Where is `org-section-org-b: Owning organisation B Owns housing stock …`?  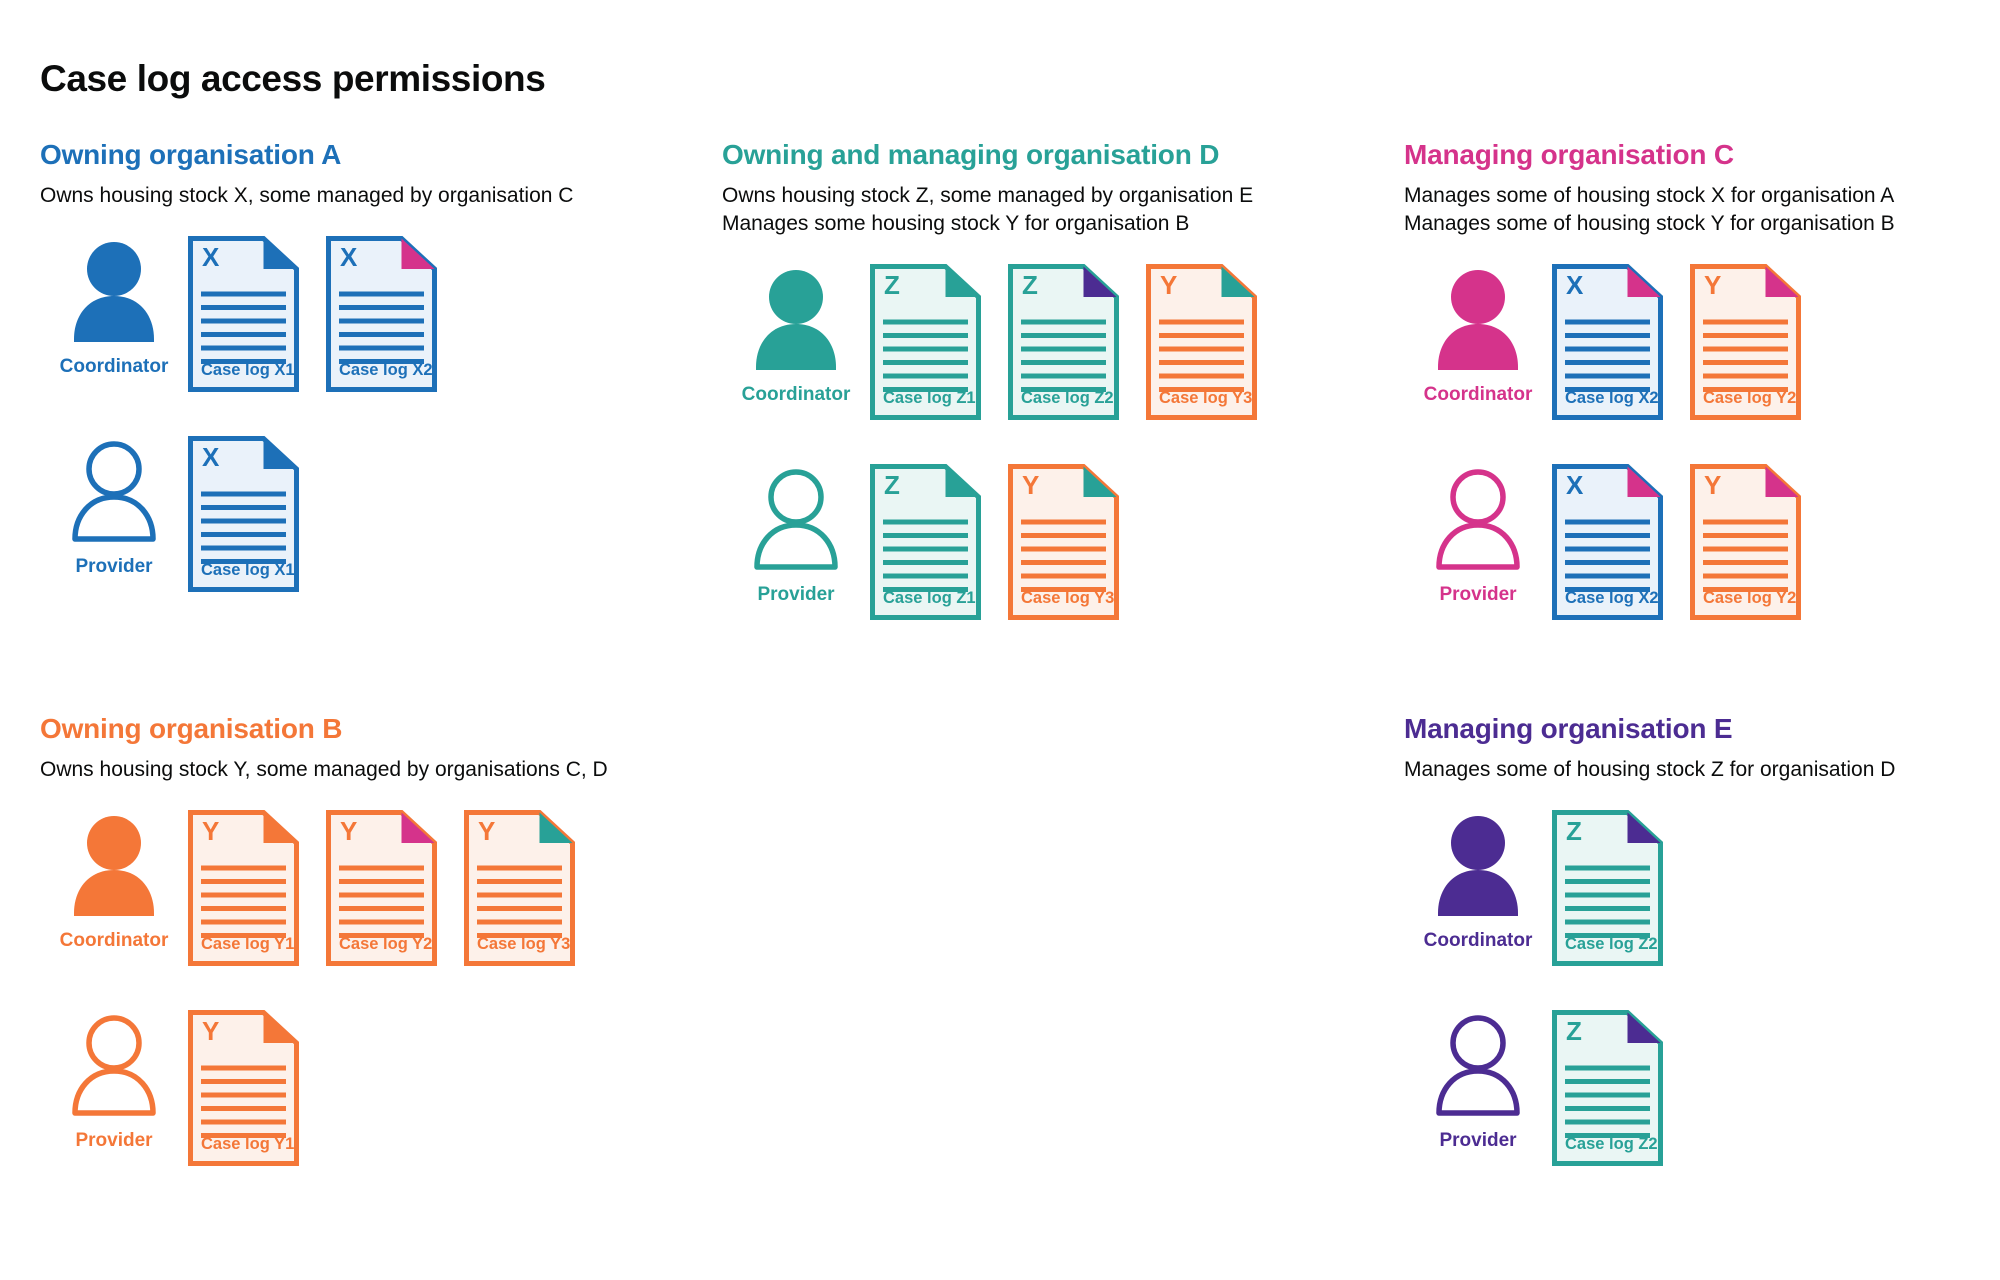
org-section-org-b: Owning organisation B Owns housing stock … is located at coordinates (324, 961).